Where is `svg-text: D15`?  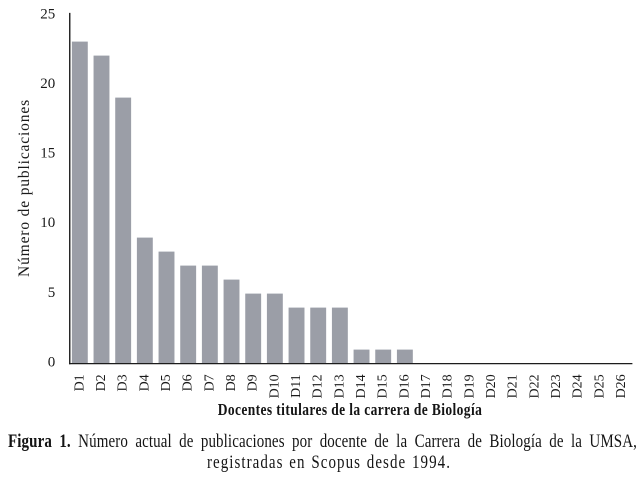
svg-text: D15 is located at coordinates (383, 386).